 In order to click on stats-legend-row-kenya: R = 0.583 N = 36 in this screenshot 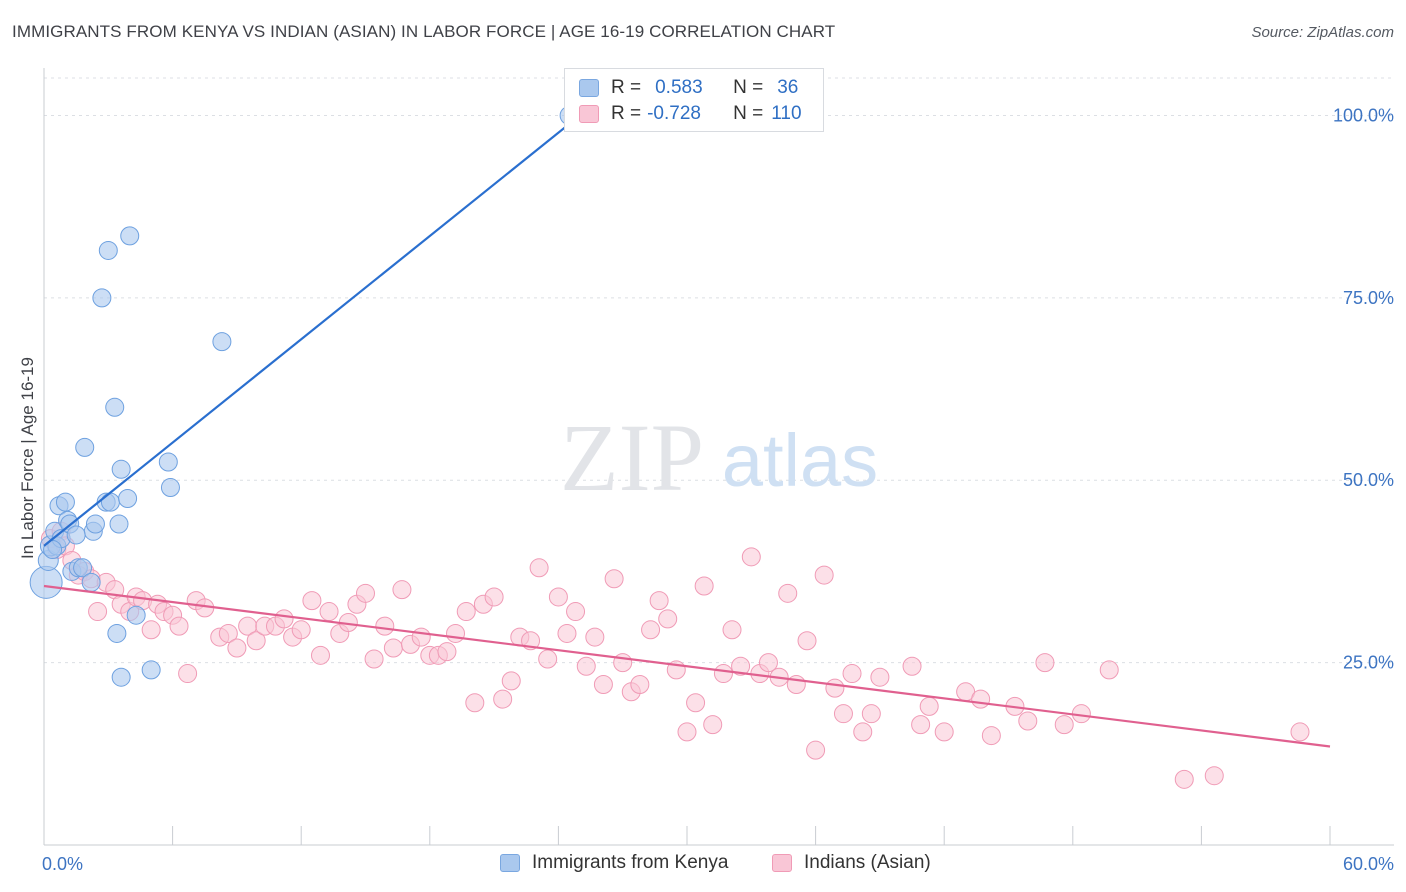, I will do `click(688, 88)`.